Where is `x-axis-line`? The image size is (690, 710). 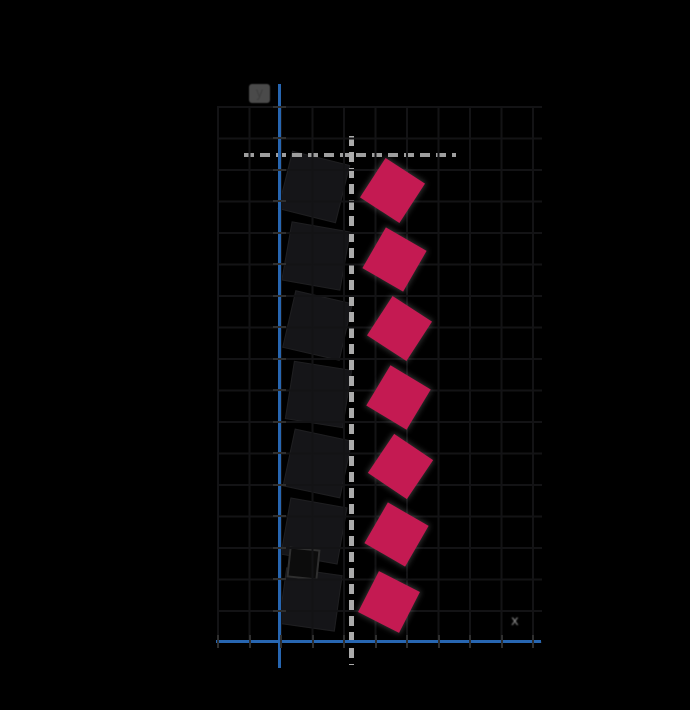
x-axis-line is located at coordinates (378, 641).